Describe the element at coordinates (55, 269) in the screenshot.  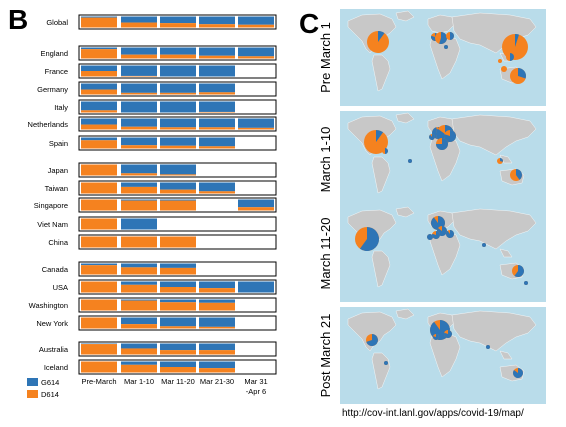
I see `row-label: Canada` at that location.